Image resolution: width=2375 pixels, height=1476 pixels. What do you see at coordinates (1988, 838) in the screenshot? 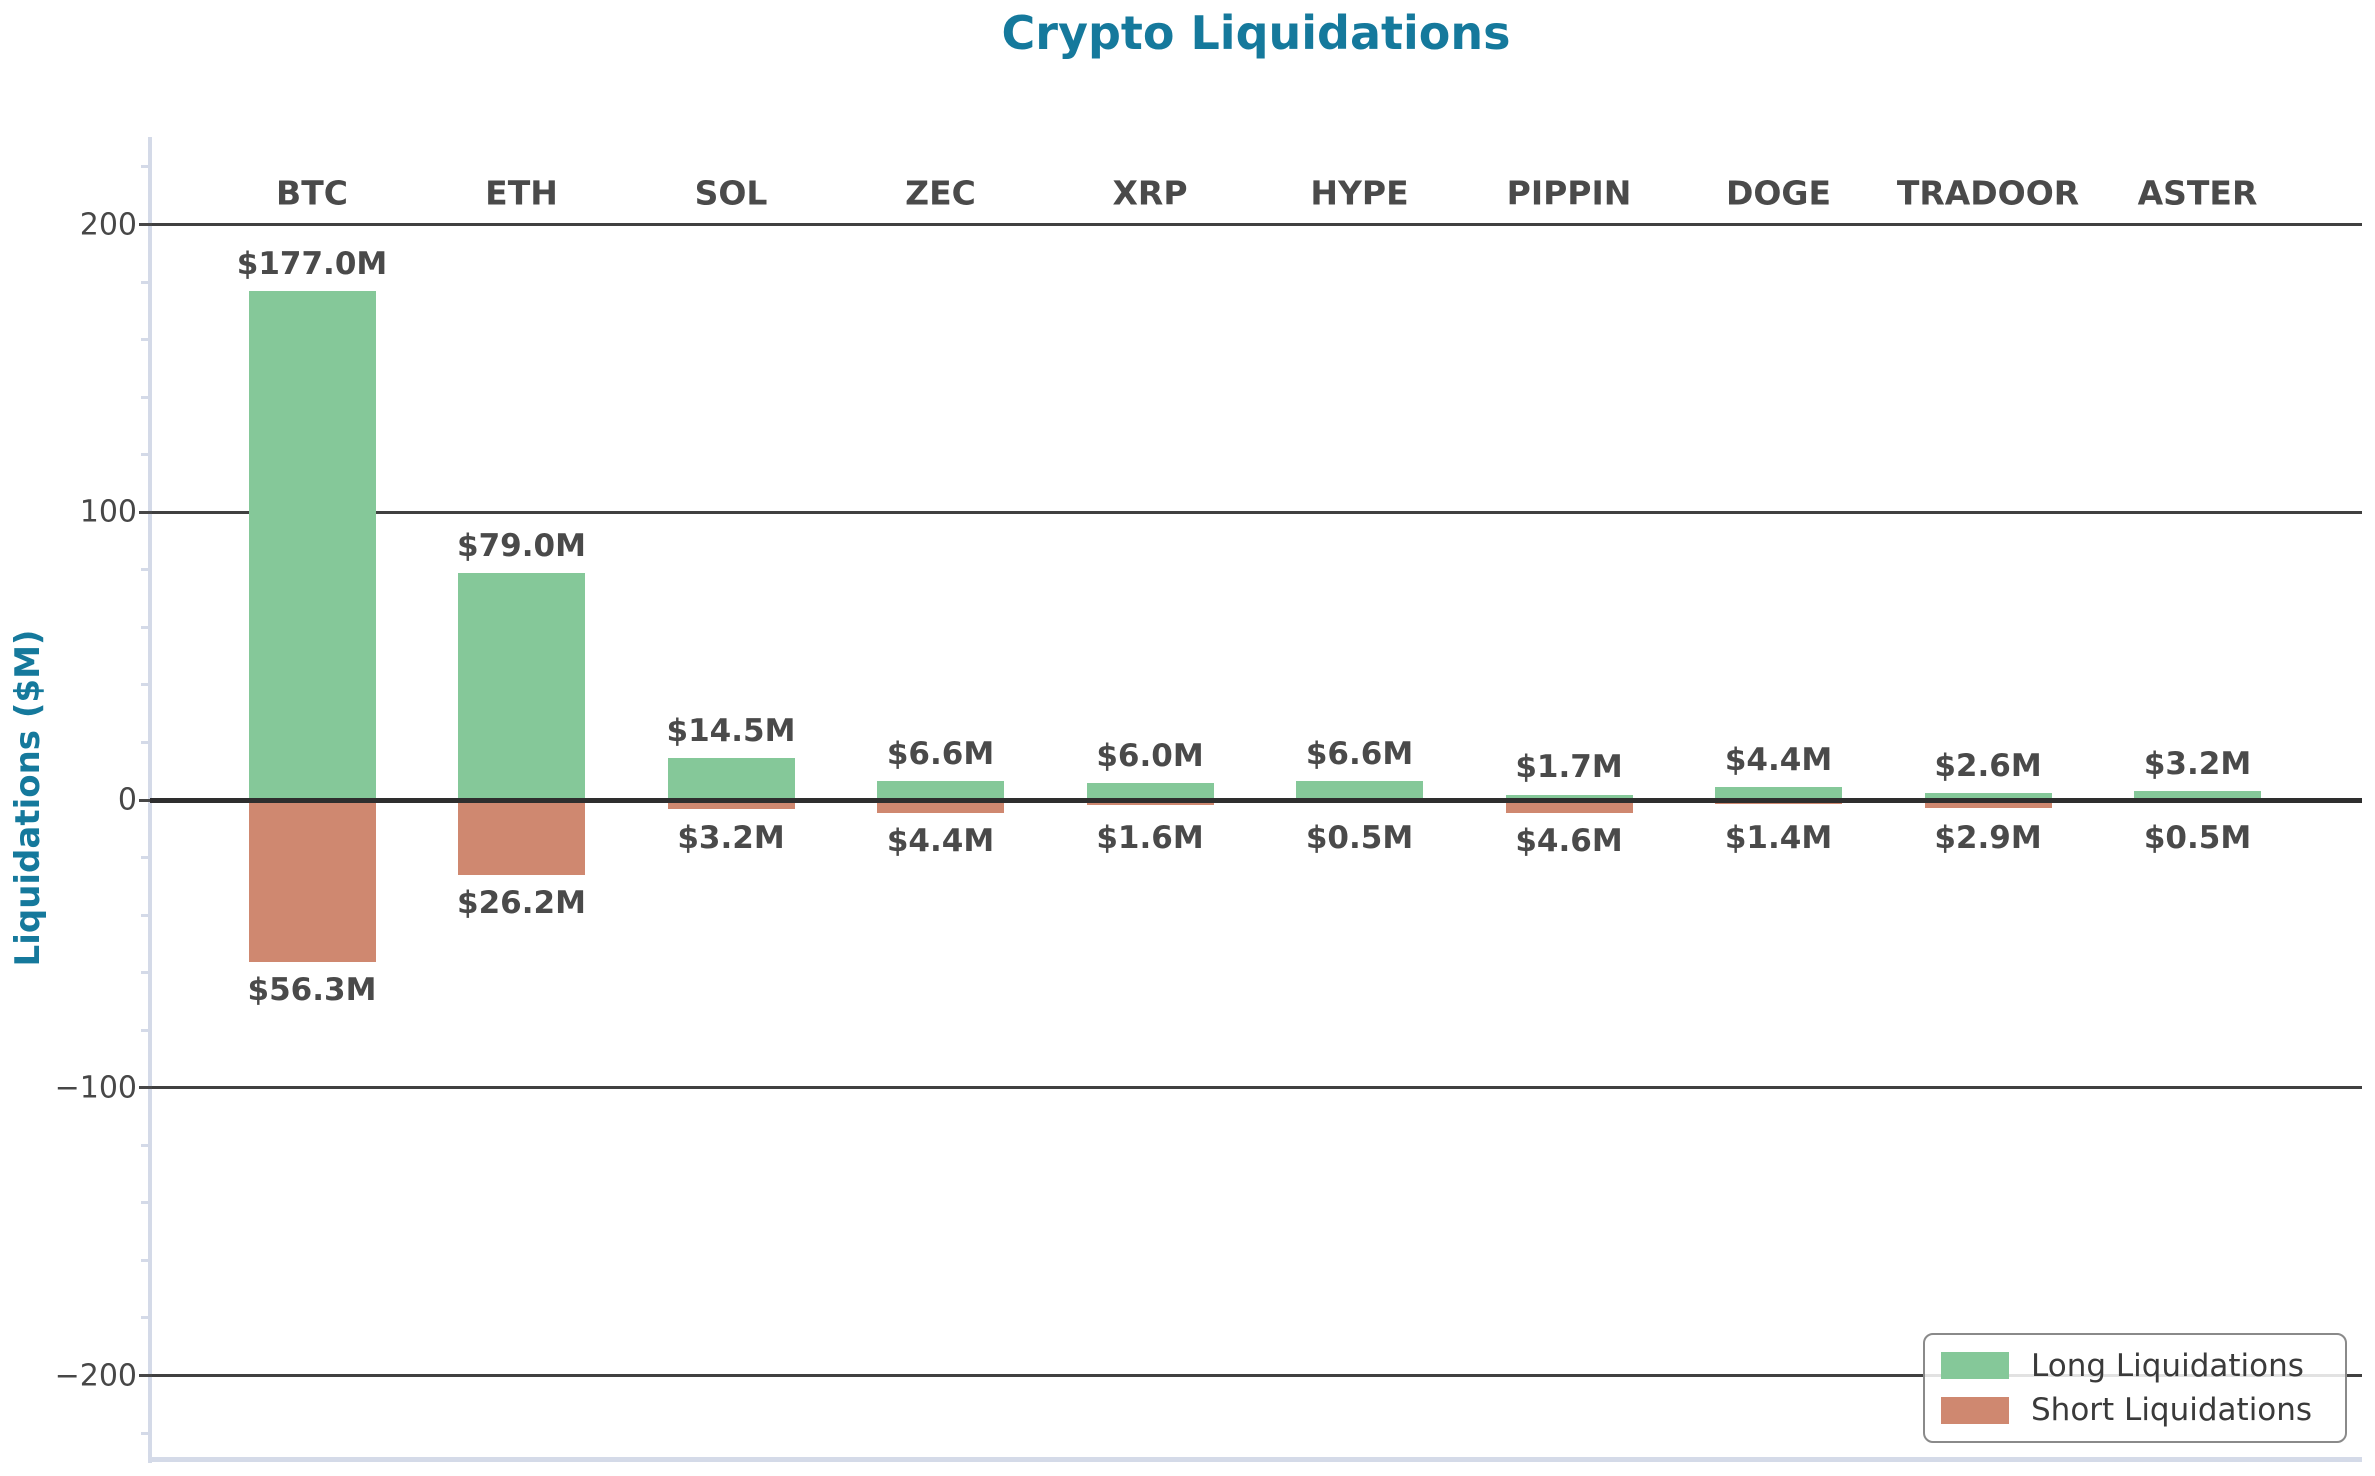
I see `short-value-label: $2.9M` at bounding box center [1988, 838].